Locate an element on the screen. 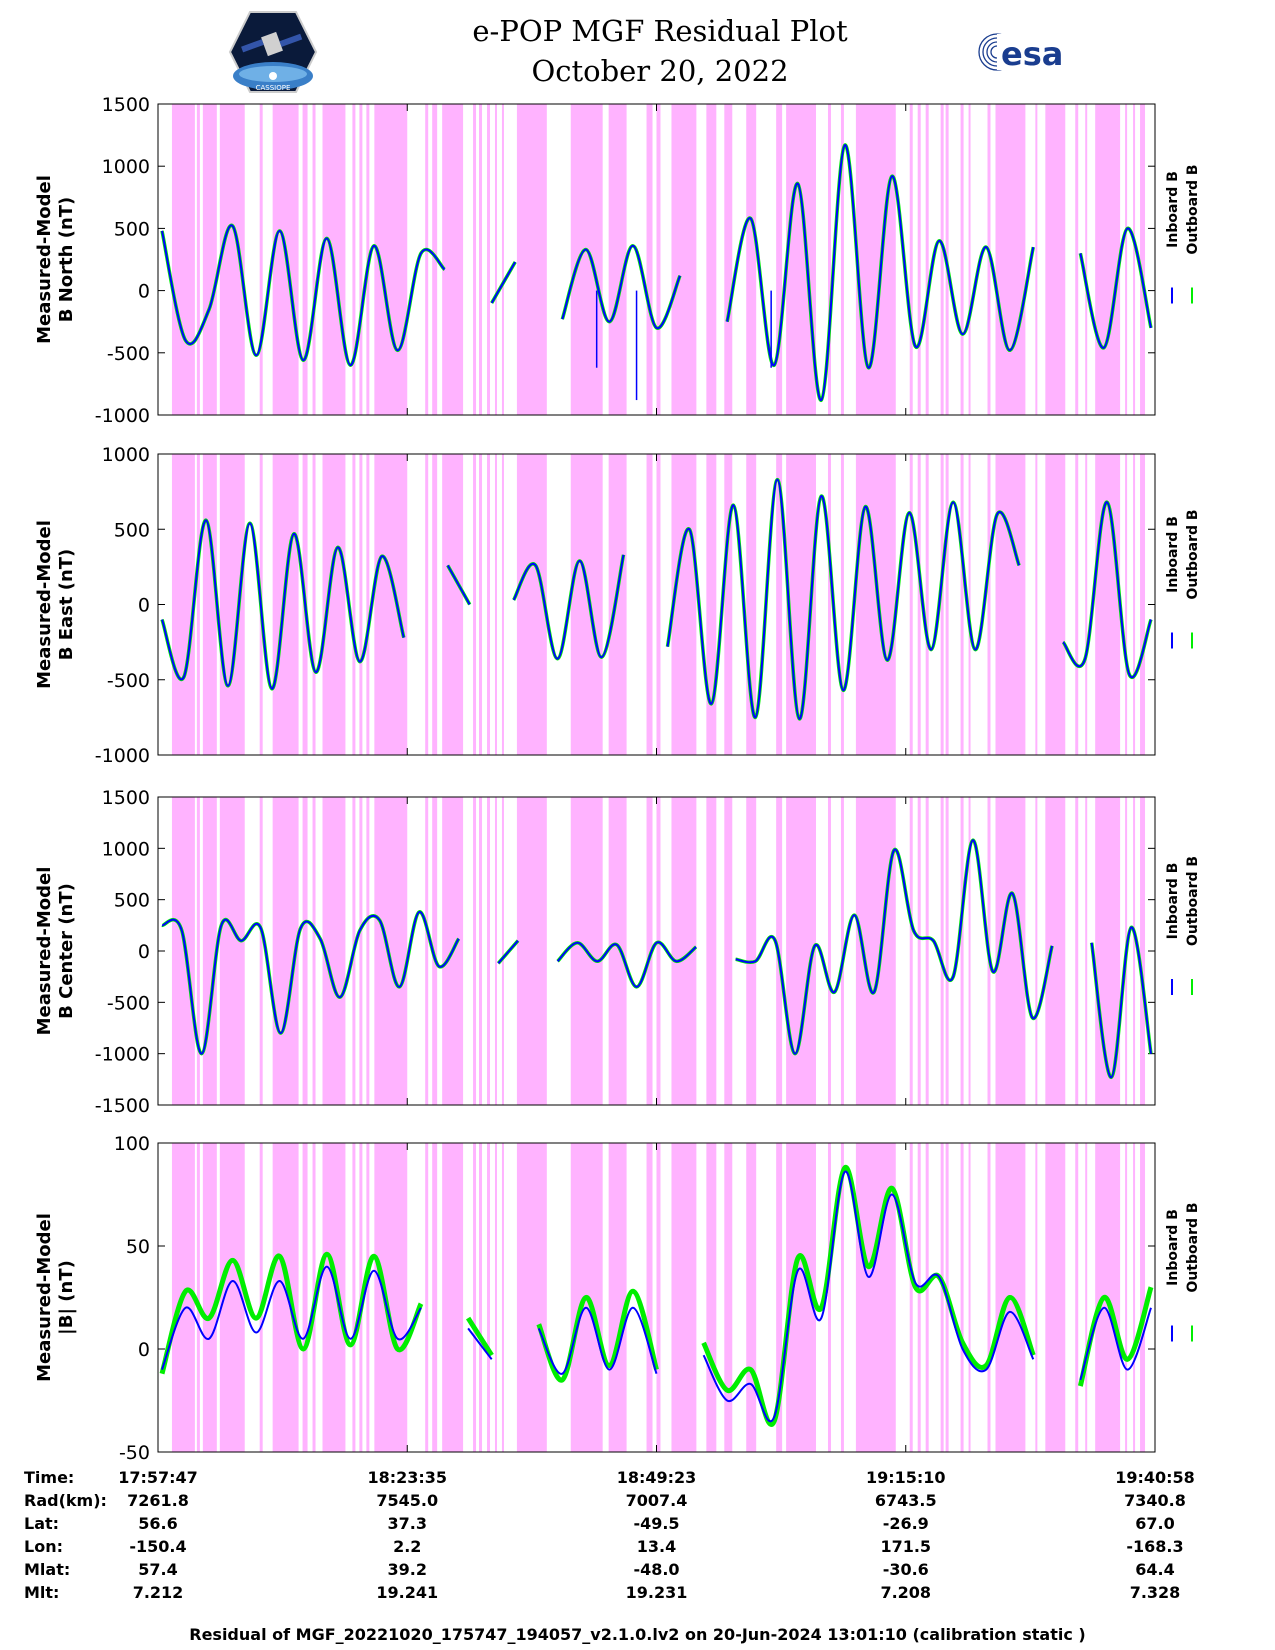 The image size is (1275, 1650). ephemeris-value: 7340.8 is located at coordinates (1155, 1500).